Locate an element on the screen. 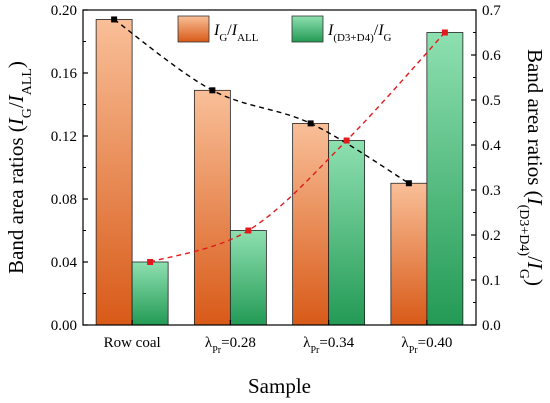  left-tick-label: 0.04 is located at coordinates (64, 263).